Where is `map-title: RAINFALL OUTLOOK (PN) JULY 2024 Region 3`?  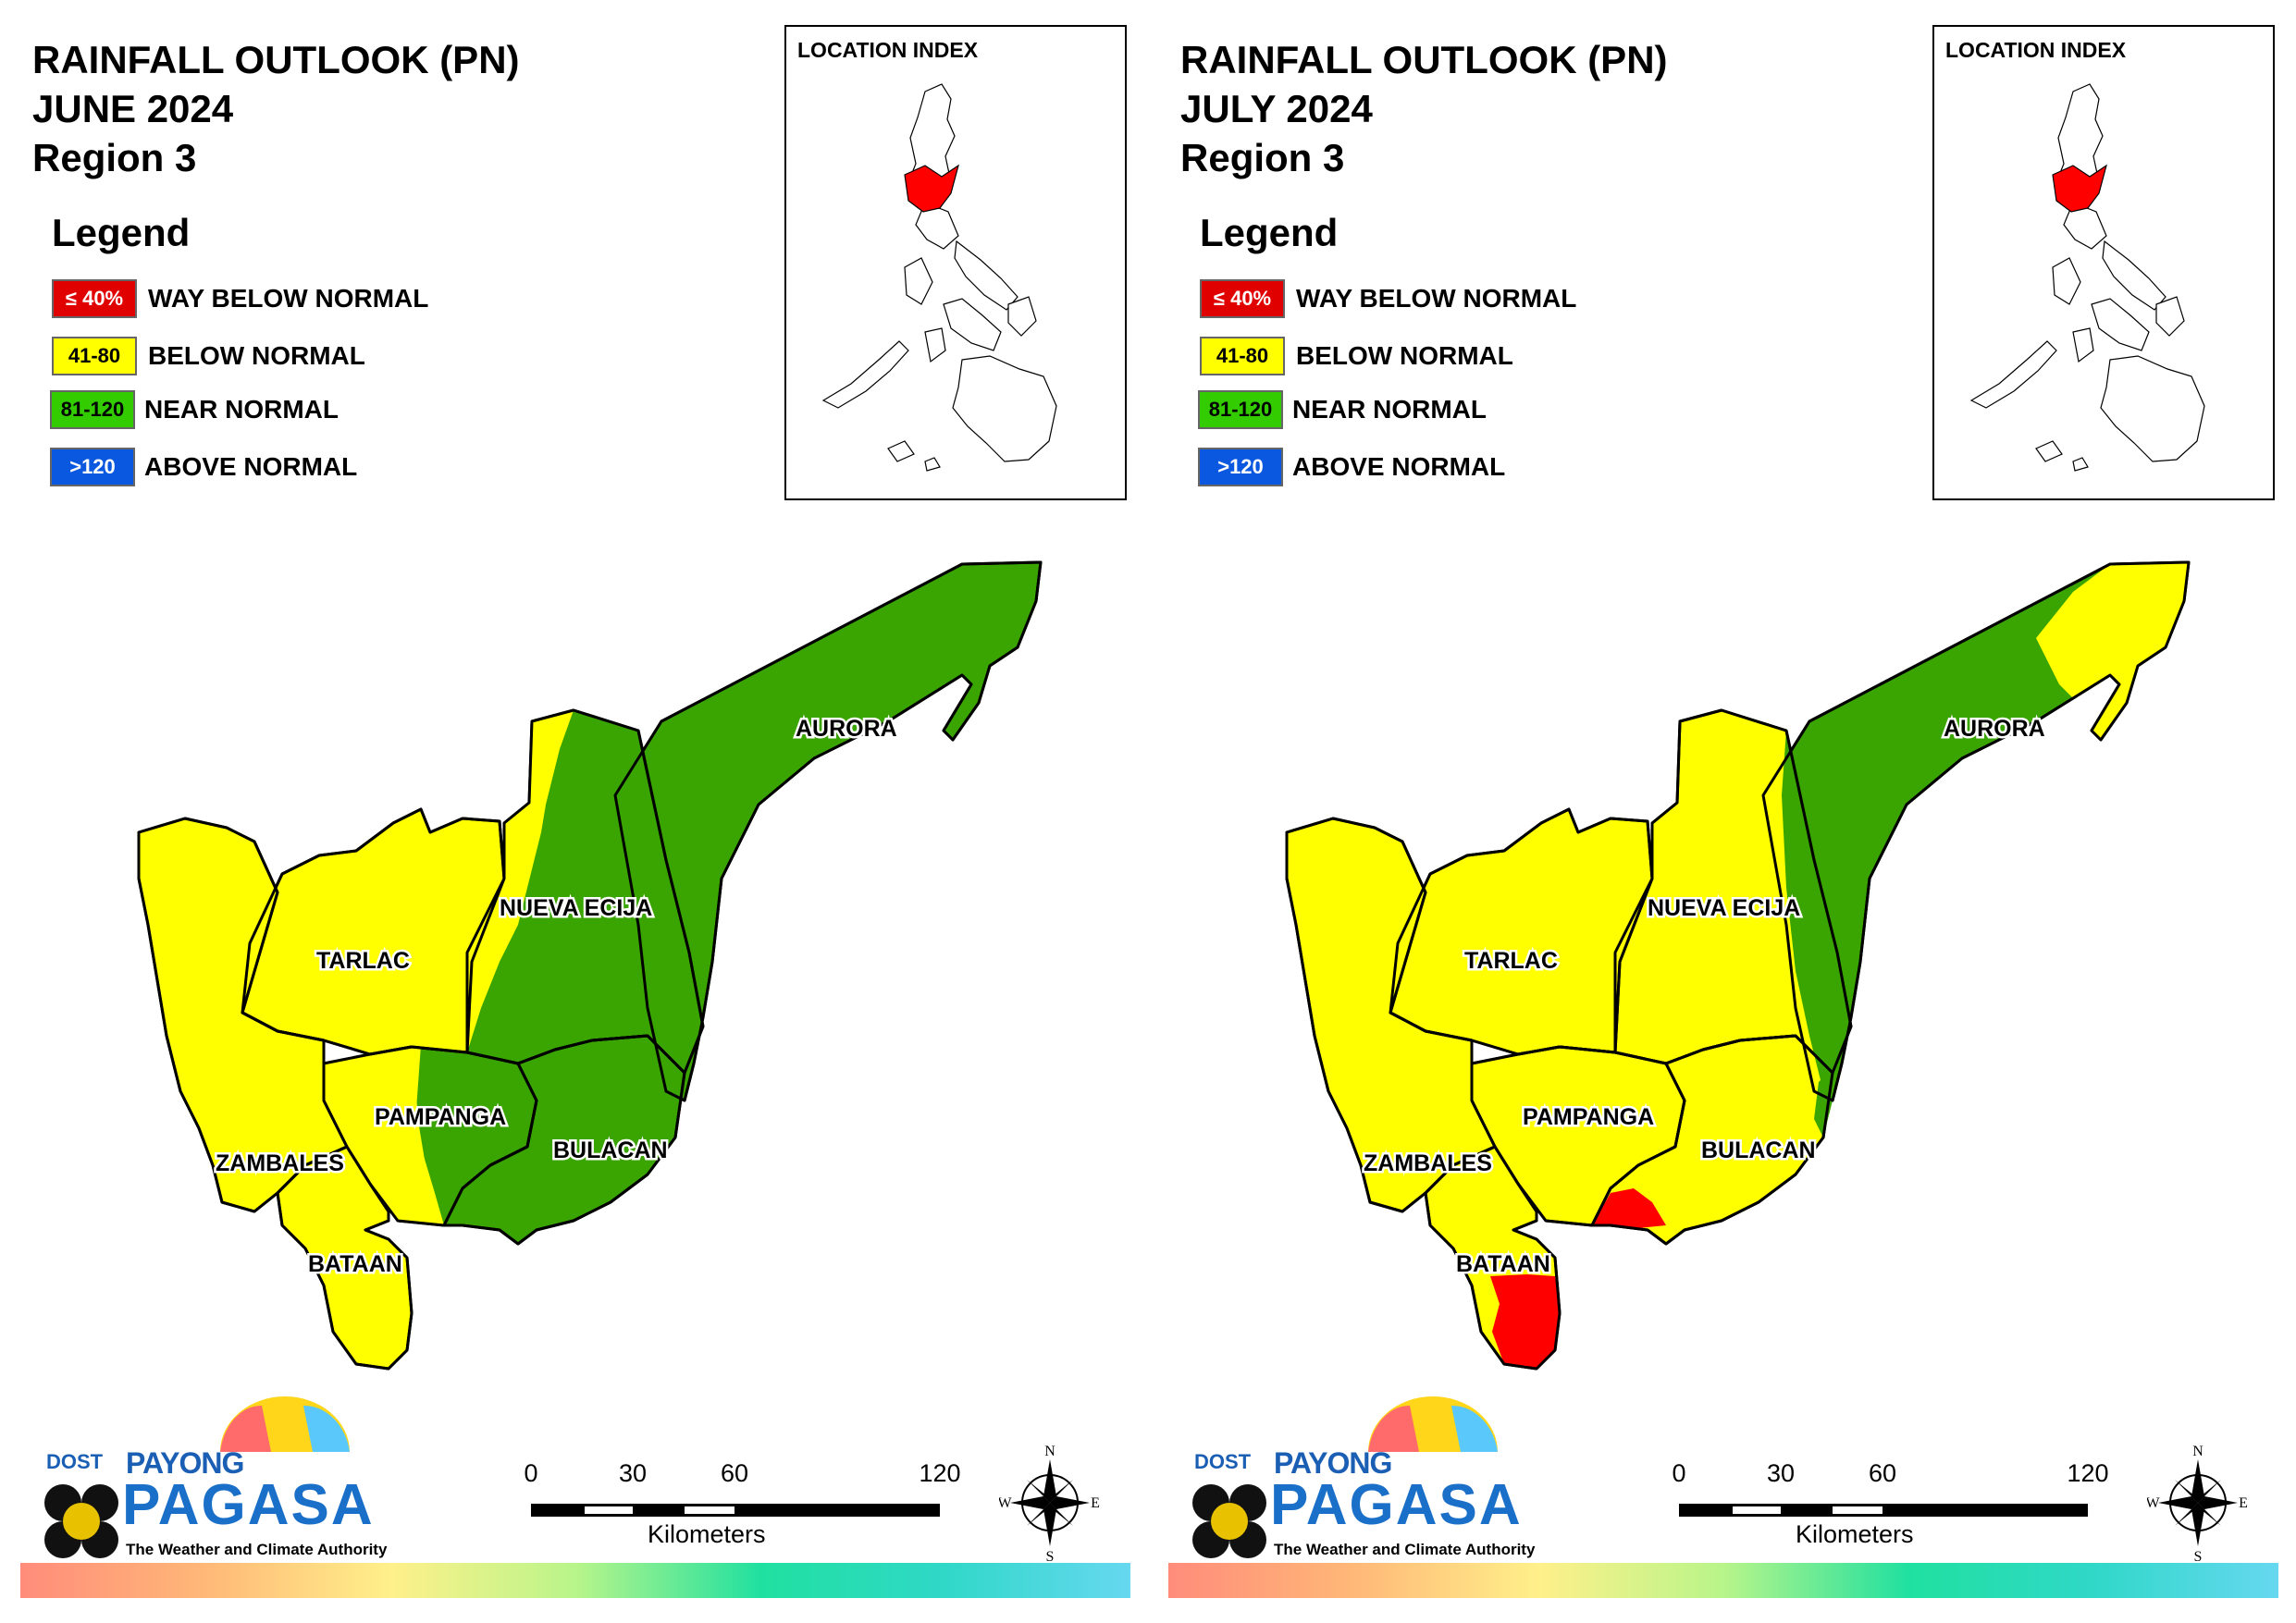
map-title: RAINFALL OUTLOOK (PN) JULY 2024 Region 3 is located at coordinates (1424, 108).